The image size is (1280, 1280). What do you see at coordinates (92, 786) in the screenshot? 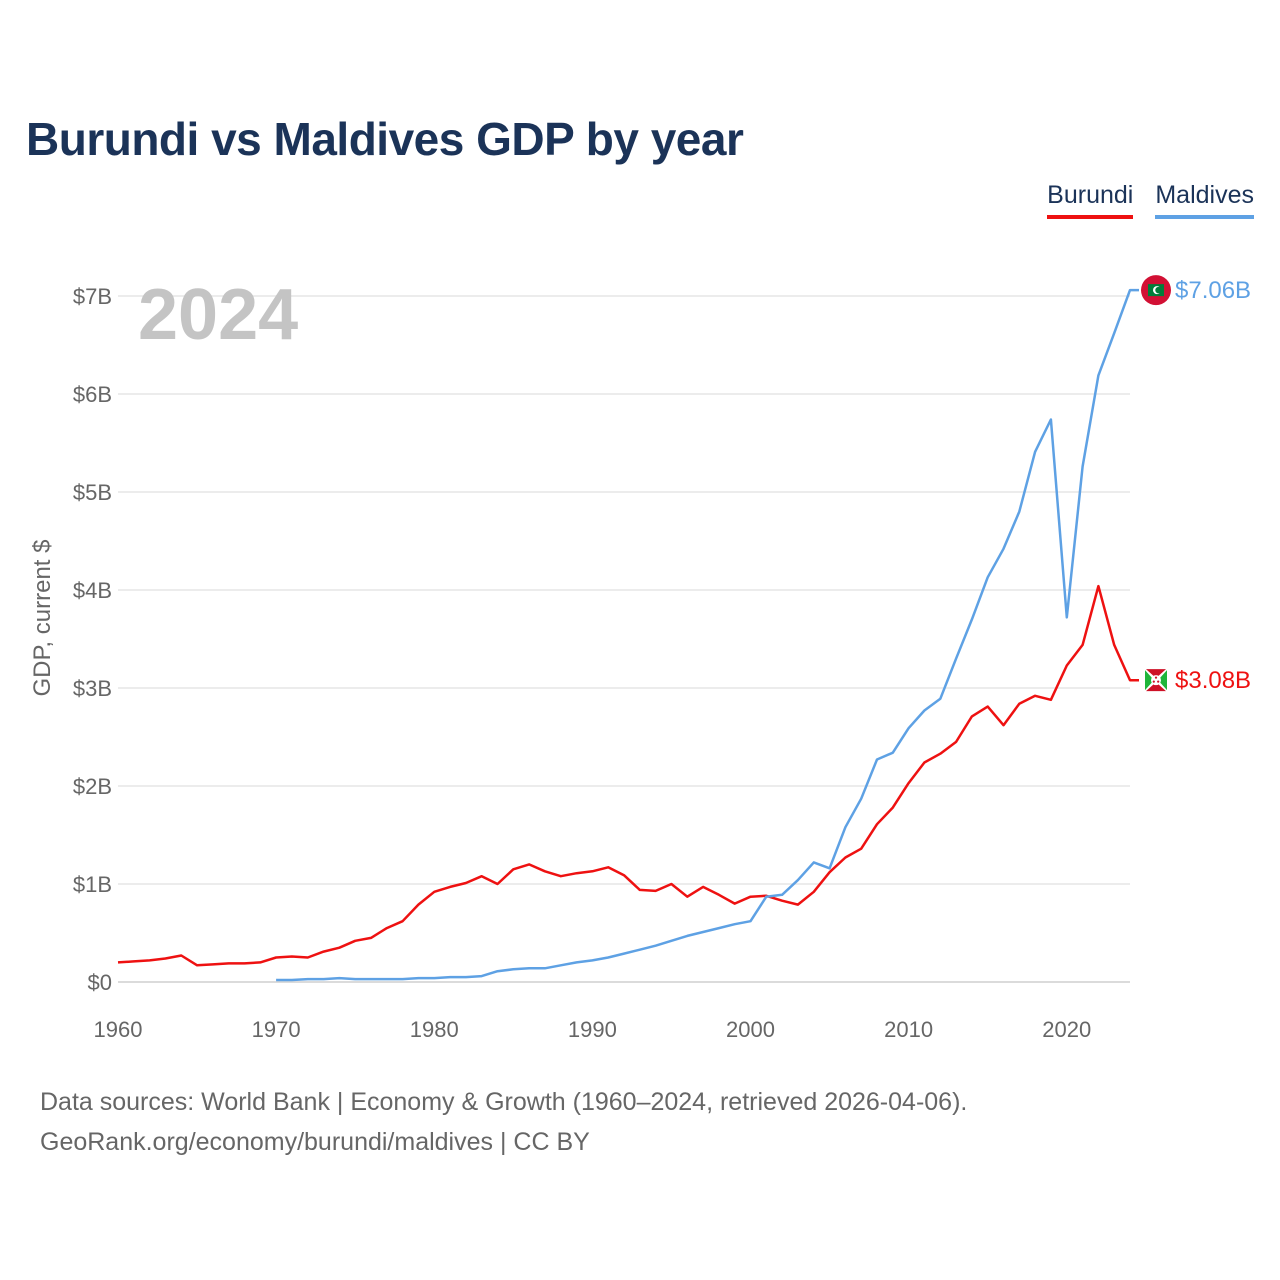
I see `y-tick-label: $2B` at bounding box center [92, 786].